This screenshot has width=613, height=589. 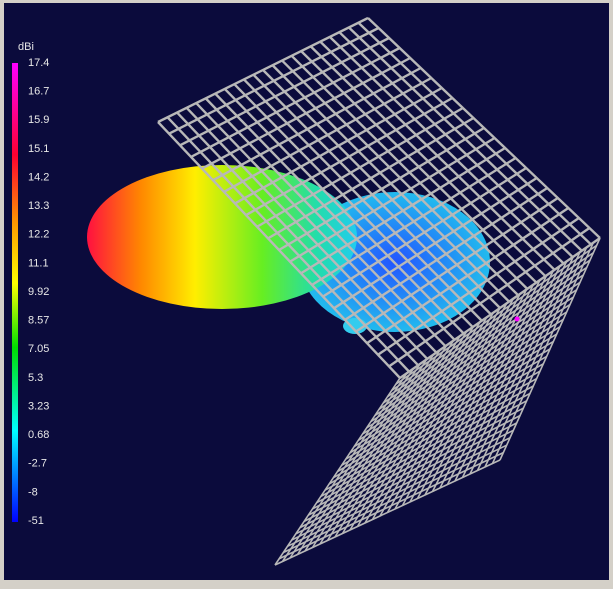 I want to click on color-bar-label: 8.57, so click(x=38, y=321).